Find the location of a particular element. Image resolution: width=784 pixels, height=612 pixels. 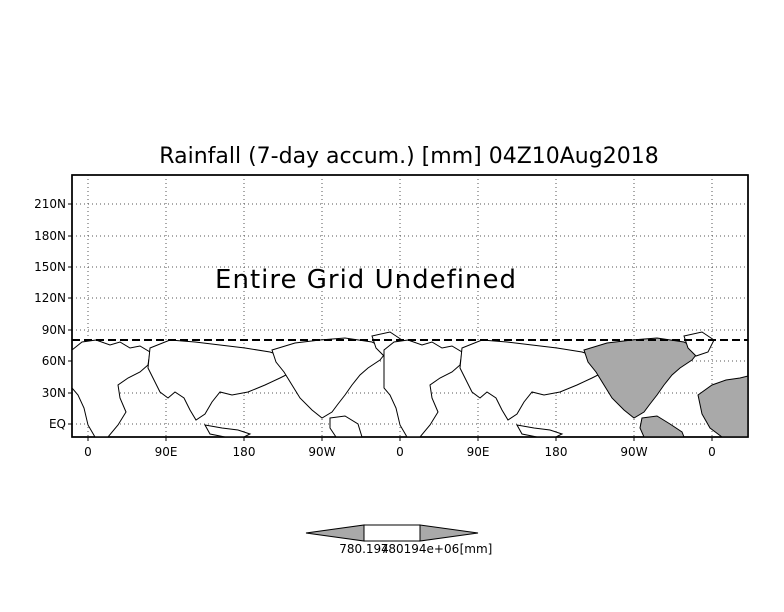

y-tick-label: 30N is located at coordinates (54, 393).